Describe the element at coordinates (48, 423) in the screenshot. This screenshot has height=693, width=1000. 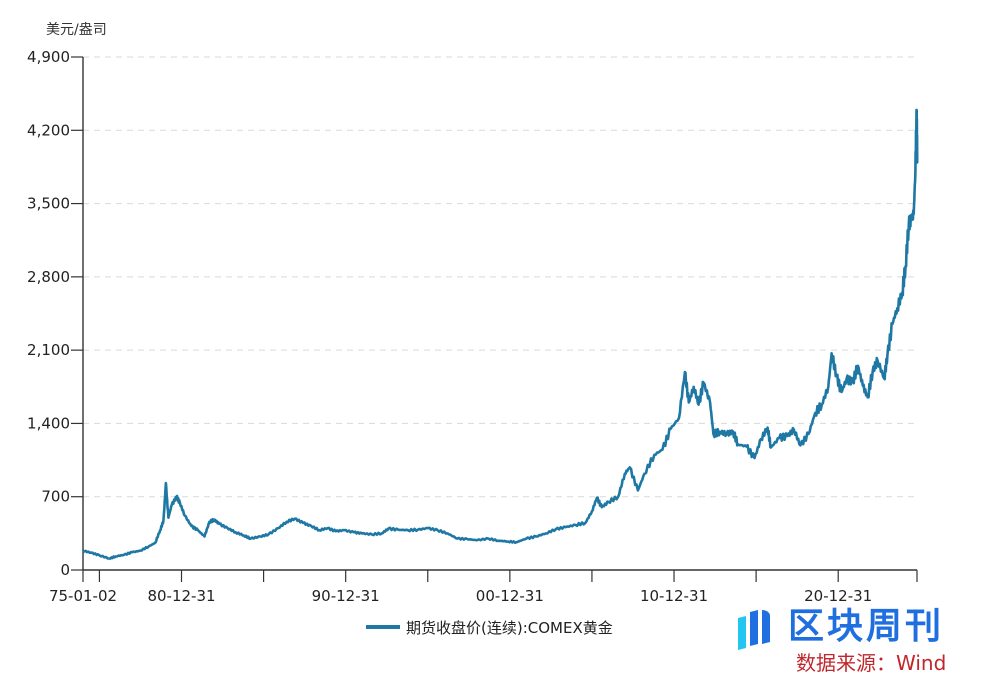
I see `y-tick-label: 1,400` at that location.